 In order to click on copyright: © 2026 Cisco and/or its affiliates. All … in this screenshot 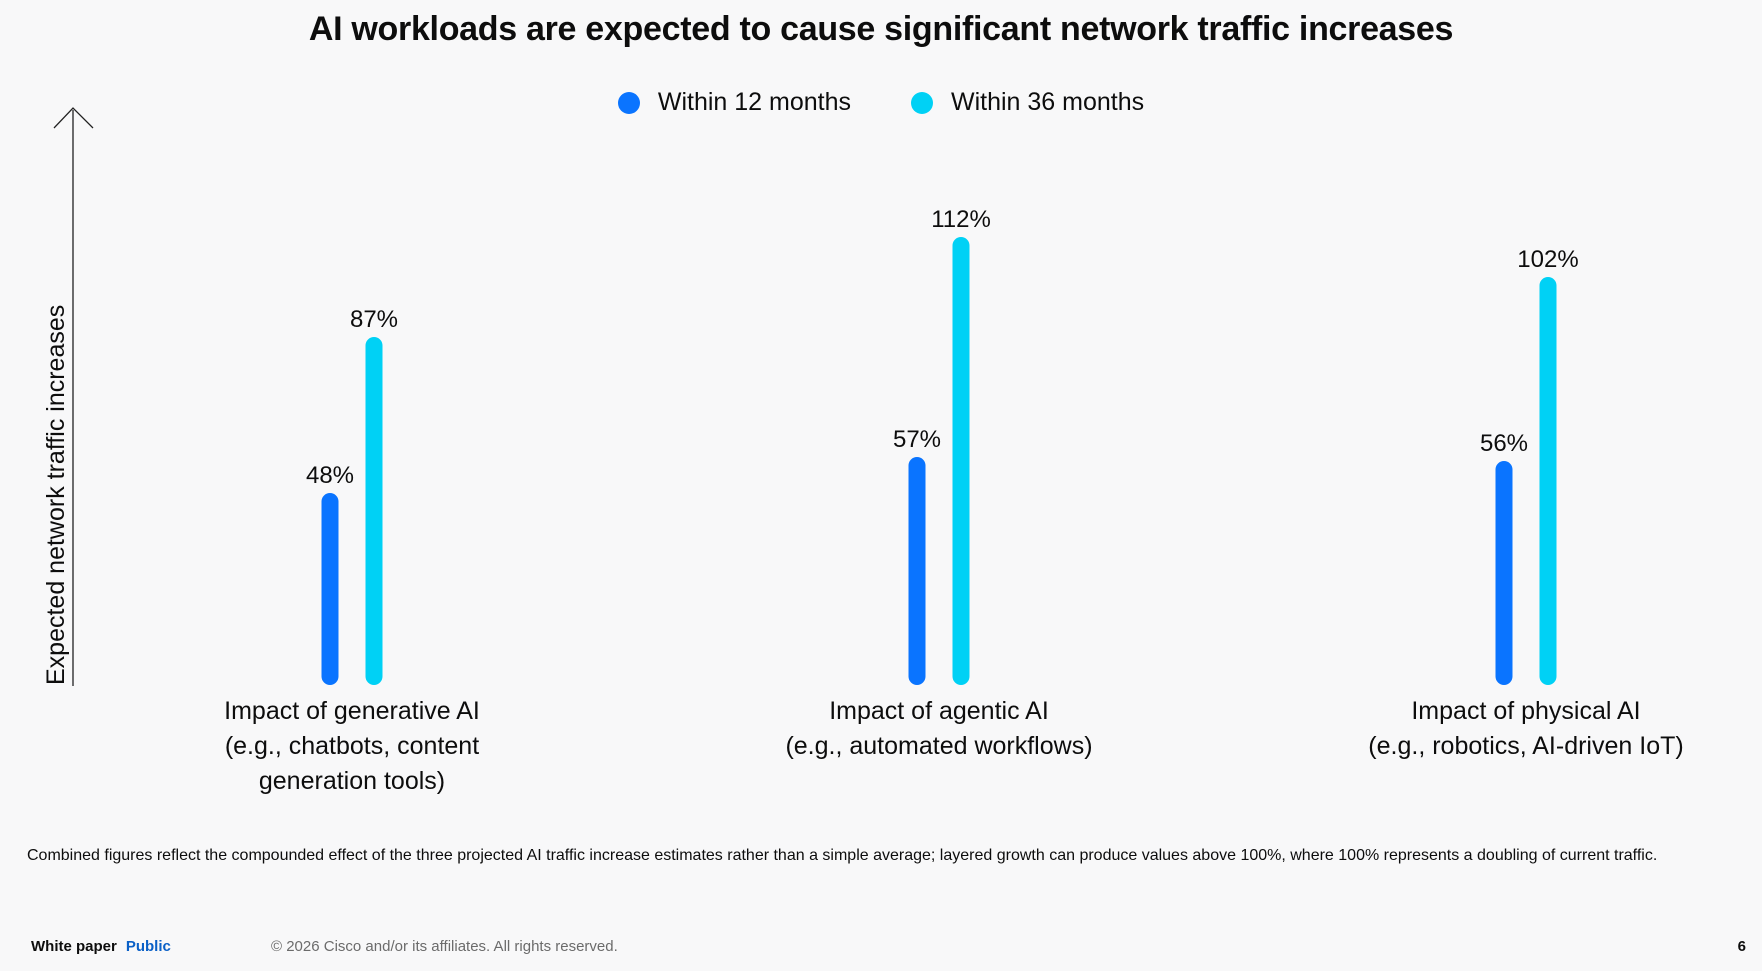, I will do `click(444, 946)`.